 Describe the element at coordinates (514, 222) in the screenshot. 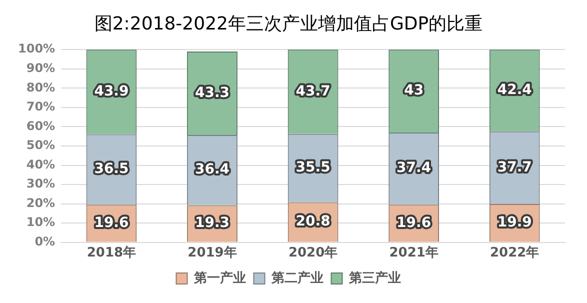

I see `data-label: 19.9` at that location.